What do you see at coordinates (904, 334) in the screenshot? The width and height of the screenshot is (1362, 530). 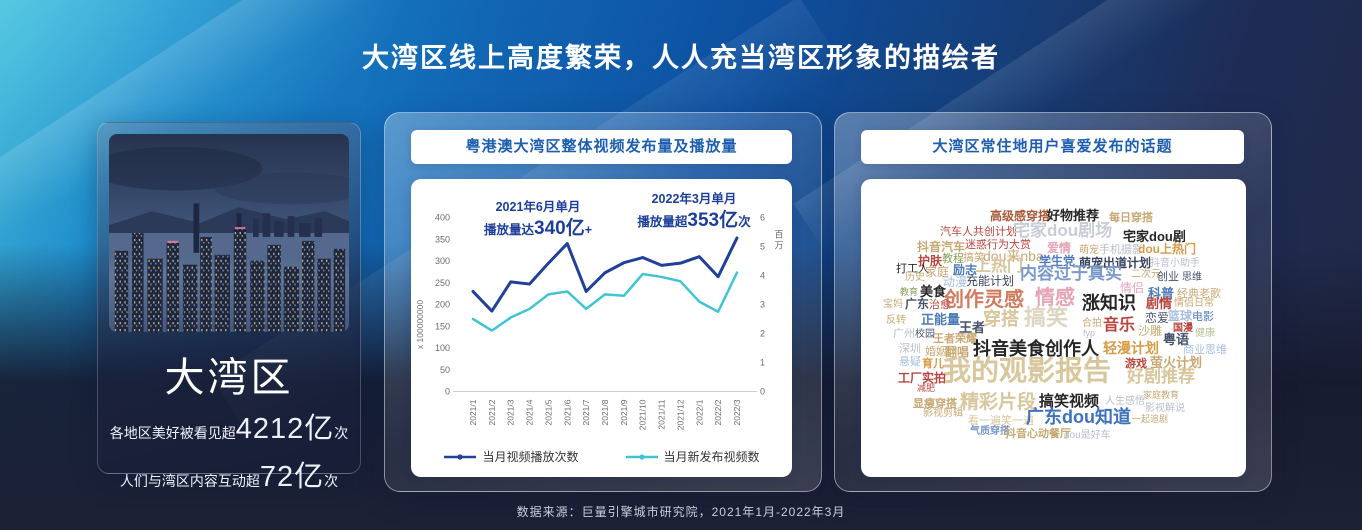 I see `topic-word: 广州` at bounding box center [904, 334].